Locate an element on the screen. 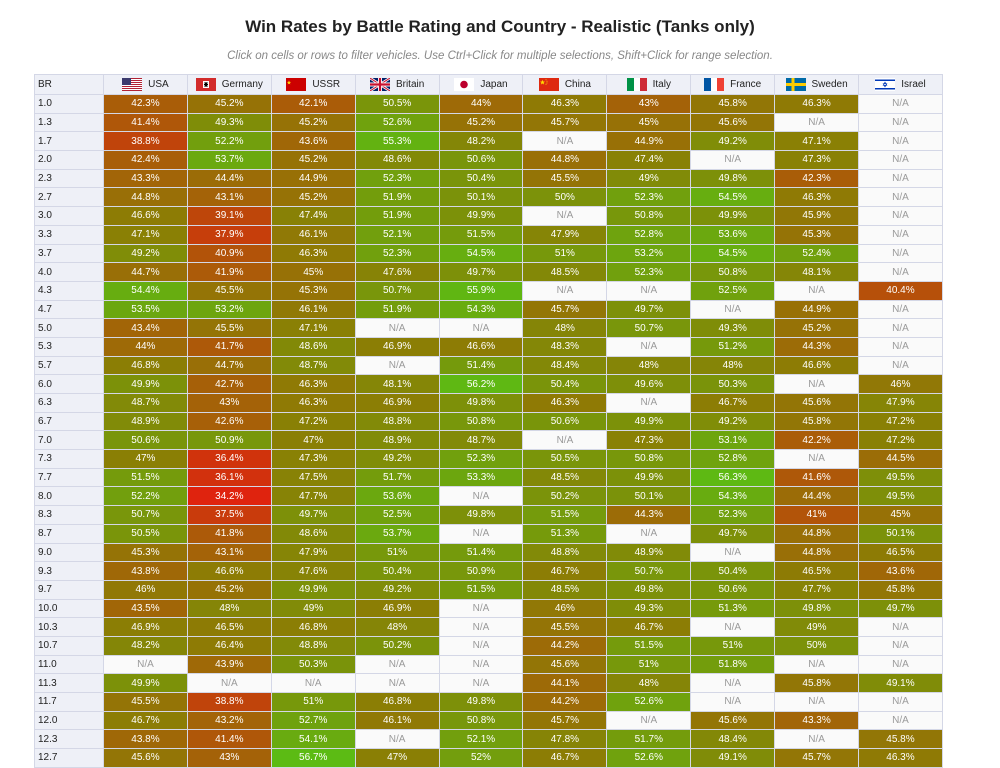 The width and height of the screenshot is (1000, 768). heatmap-cell: 44.3% is located at coordinates (817, 346).